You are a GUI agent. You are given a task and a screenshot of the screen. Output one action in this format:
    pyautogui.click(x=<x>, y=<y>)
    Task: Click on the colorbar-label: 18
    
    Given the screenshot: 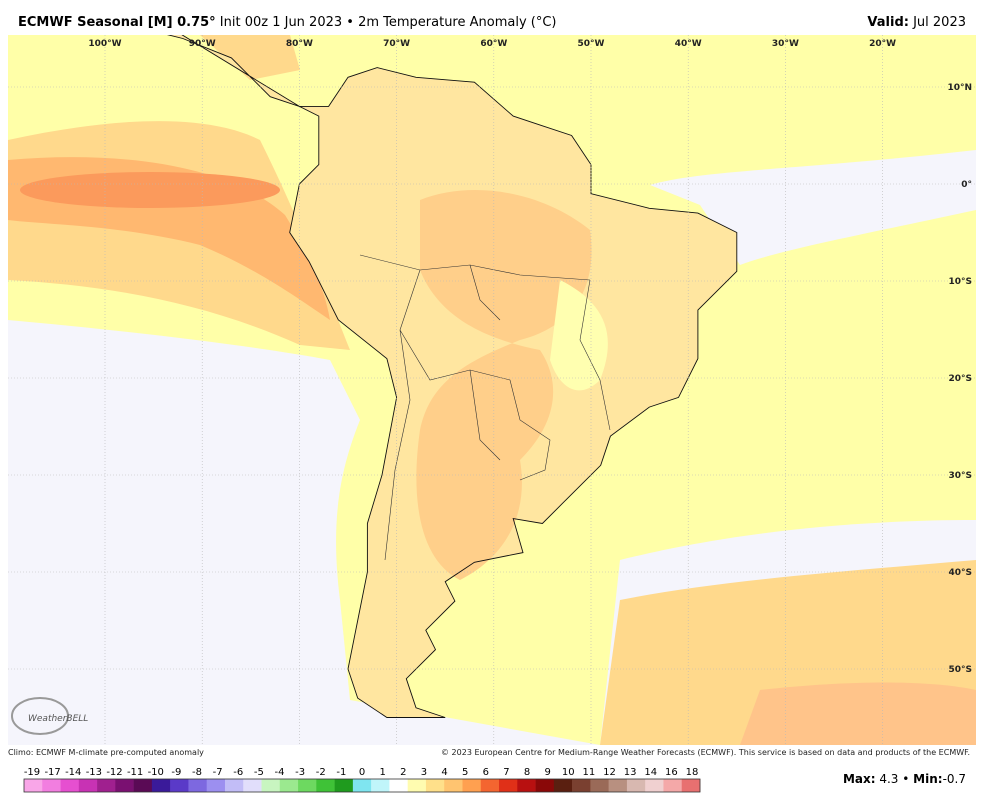 What is the action you would take?
    pyautogui.click(x=692, y=772)
    